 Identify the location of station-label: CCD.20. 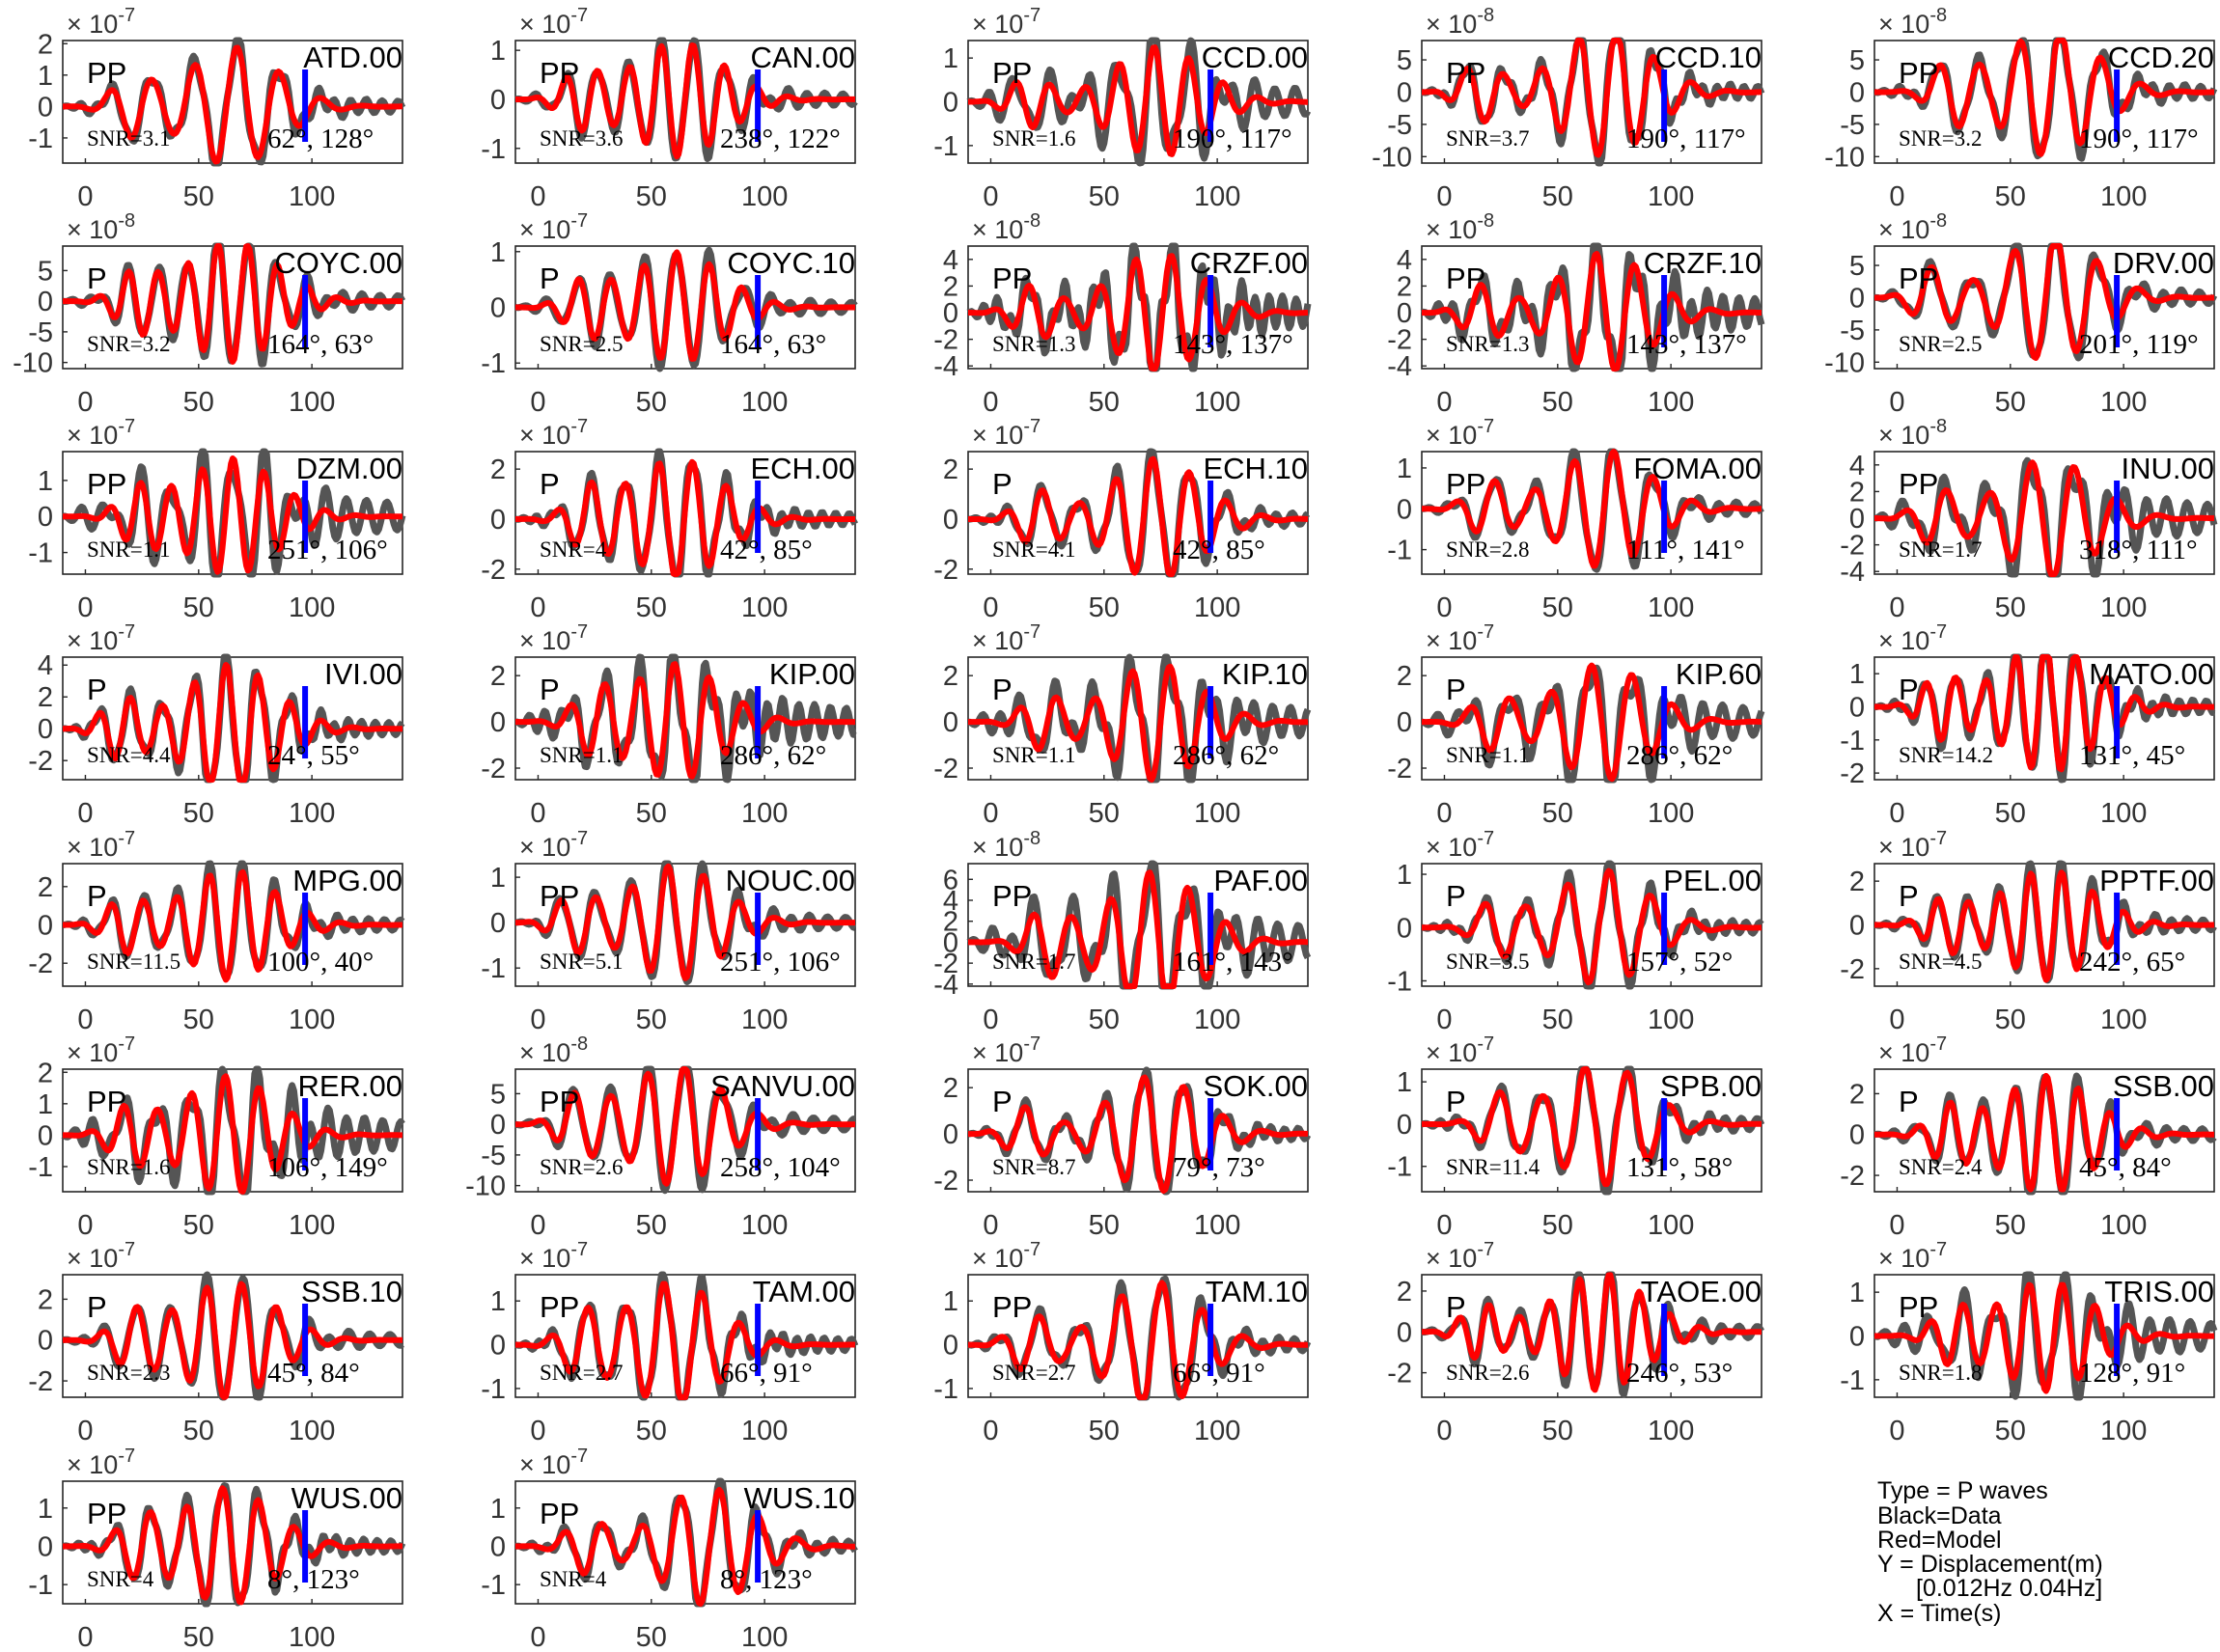
(2161, 57).